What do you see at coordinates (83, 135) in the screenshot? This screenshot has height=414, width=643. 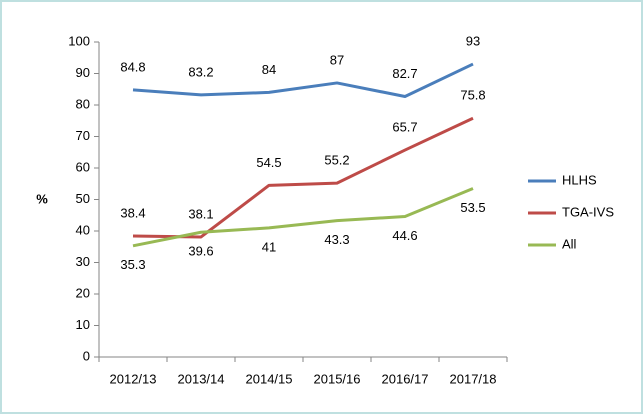 I see `y-tick-label: 70` at bounding box center [83, 135].